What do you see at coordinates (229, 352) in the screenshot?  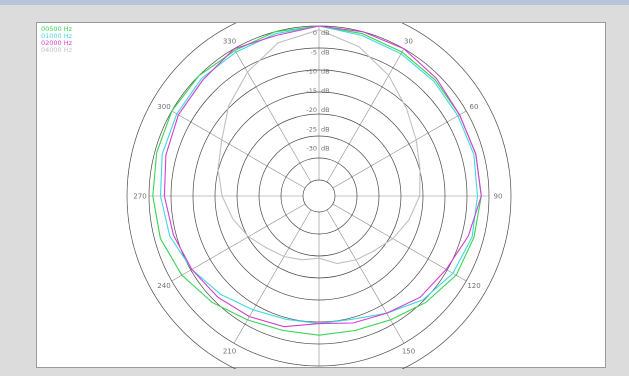 I see `angle-label-210: 210` at bounding box center [229, 352].